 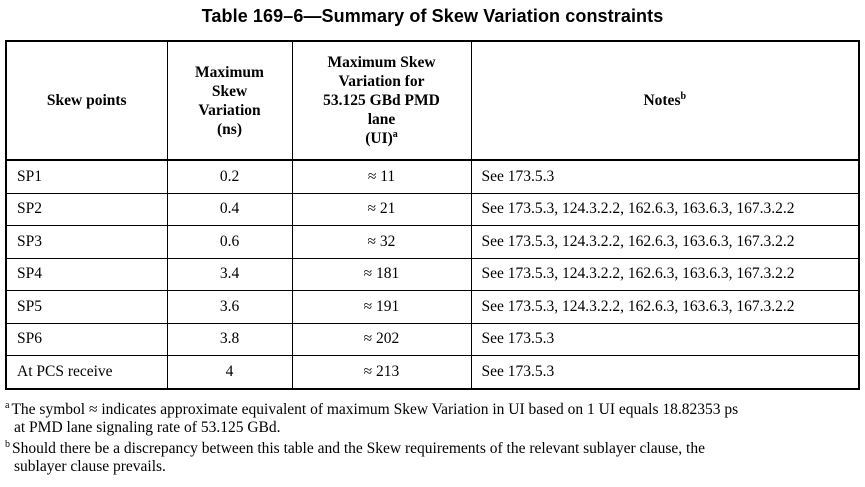 I want to click on table-row: SP6 3.8 ≈ 202 See 173.5.3, so click(x=432, y=339).